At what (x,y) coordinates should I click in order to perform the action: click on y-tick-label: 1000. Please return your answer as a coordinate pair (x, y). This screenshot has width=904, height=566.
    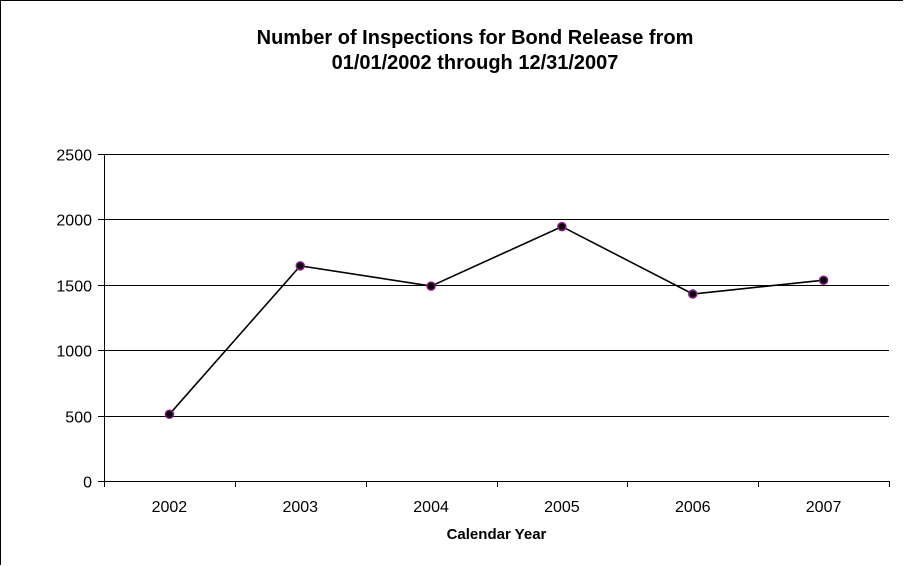
    Looking at the image, I should click on (74, 352).